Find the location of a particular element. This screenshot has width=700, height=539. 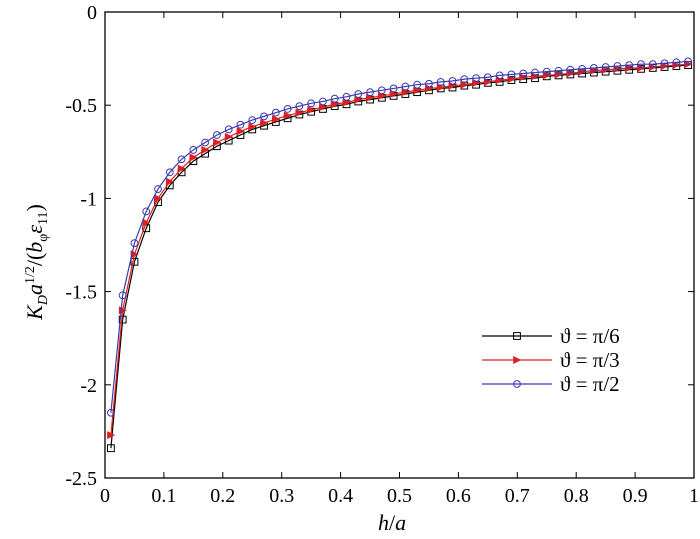

y-tick-label: 0 is located at coordinates (92, 13).